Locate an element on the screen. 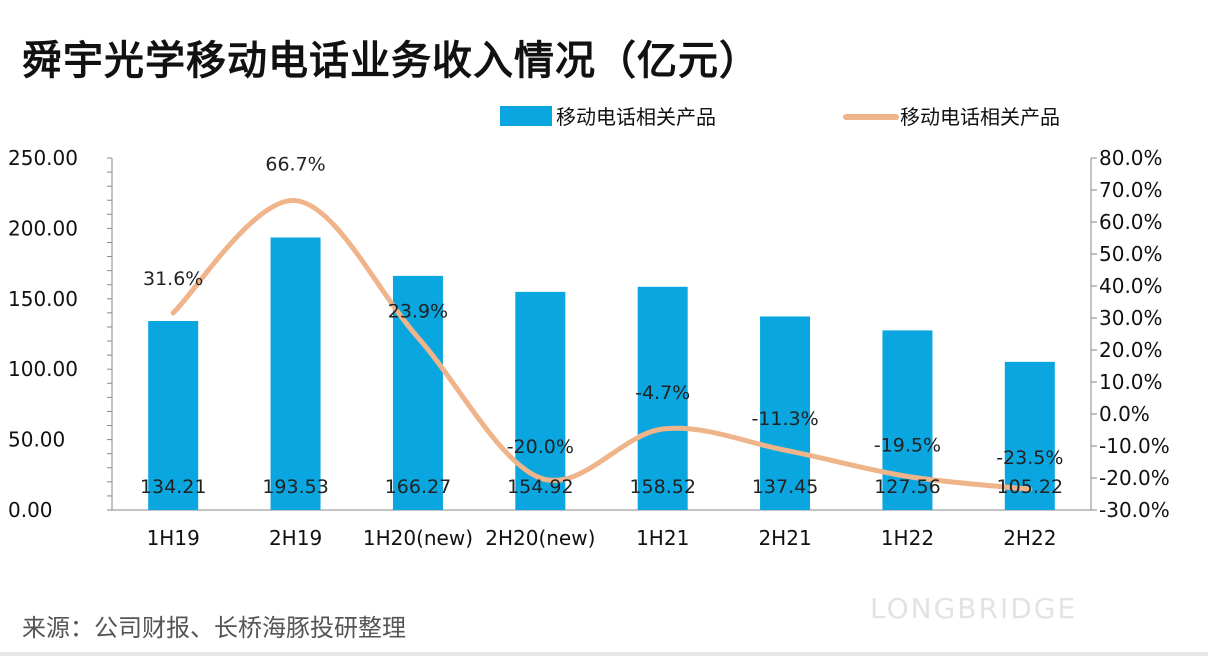  y2-tick-label: 30.0% is located at coordinates (1131, 318).